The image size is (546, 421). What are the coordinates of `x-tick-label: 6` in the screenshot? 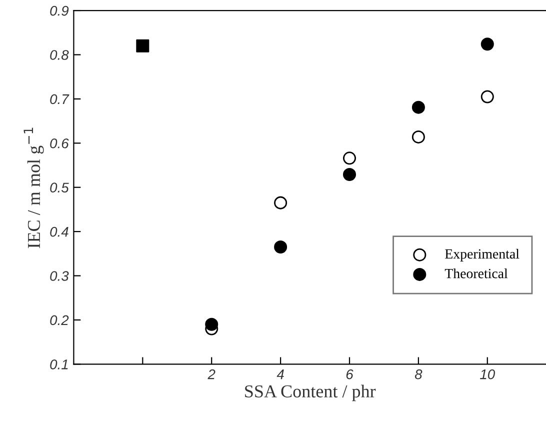 It's located at (350, 374).